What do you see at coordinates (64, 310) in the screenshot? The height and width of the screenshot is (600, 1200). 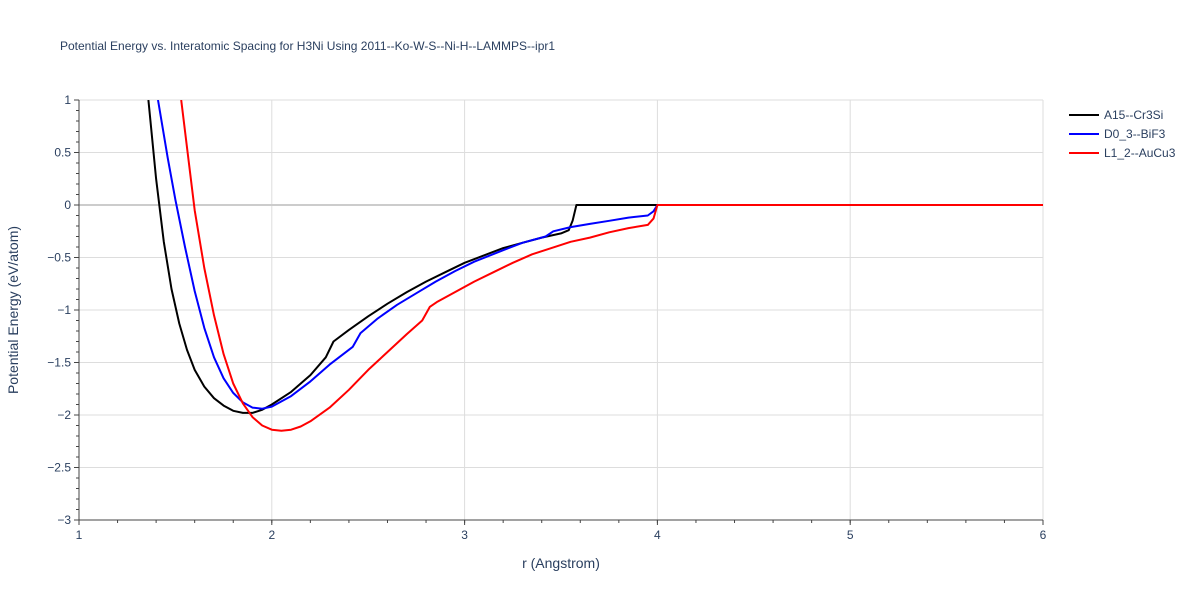 I see `y-tick-label: −1` at bounding box center [64, 310].